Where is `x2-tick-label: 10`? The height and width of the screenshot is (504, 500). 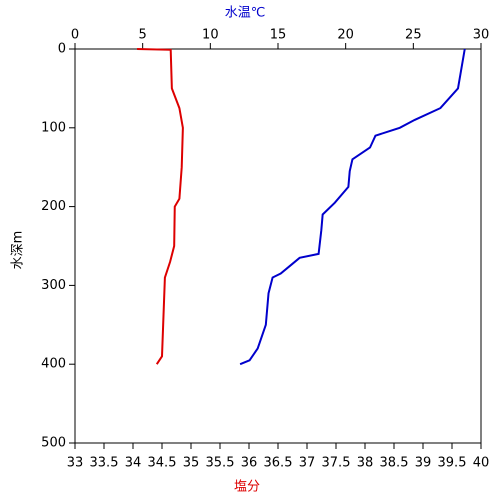
x2-tick-label: 10 is located at coordinates (210, 35).